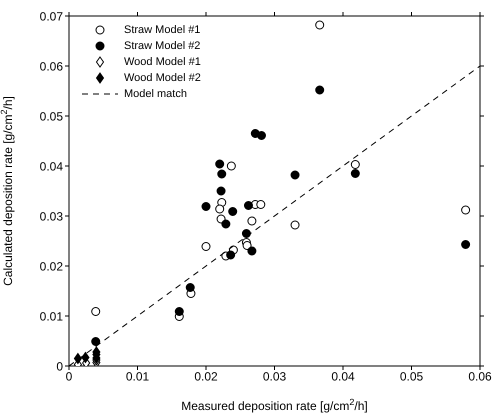 The height and width of the screenshot is (415, 495). What do you see at coordinates (52, 216) in the screenshot?
I see `y-tick-label: 0.03` at bounding box center [52, 216].